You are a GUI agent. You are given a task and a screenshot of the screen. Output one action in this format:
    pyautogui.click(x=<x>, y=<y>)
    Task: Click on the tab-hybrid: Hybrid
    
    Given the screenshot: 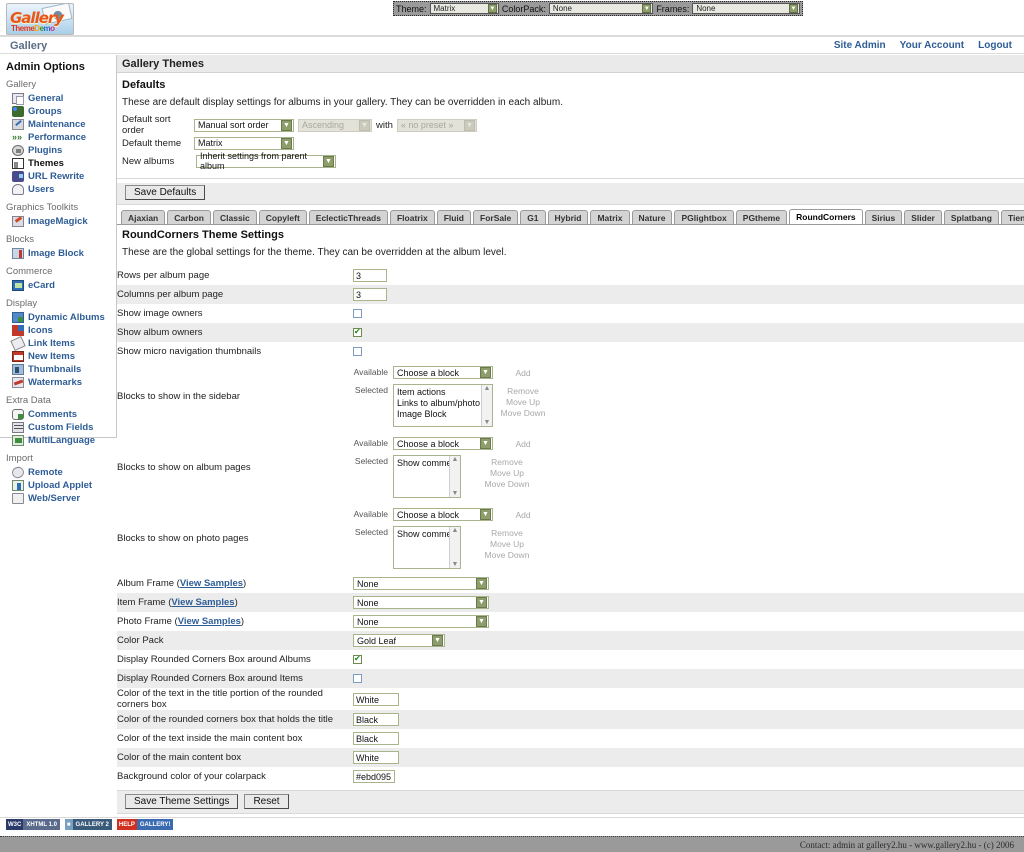 What is the action you would take?
    pyautogui.click(x=568, y=217)
    